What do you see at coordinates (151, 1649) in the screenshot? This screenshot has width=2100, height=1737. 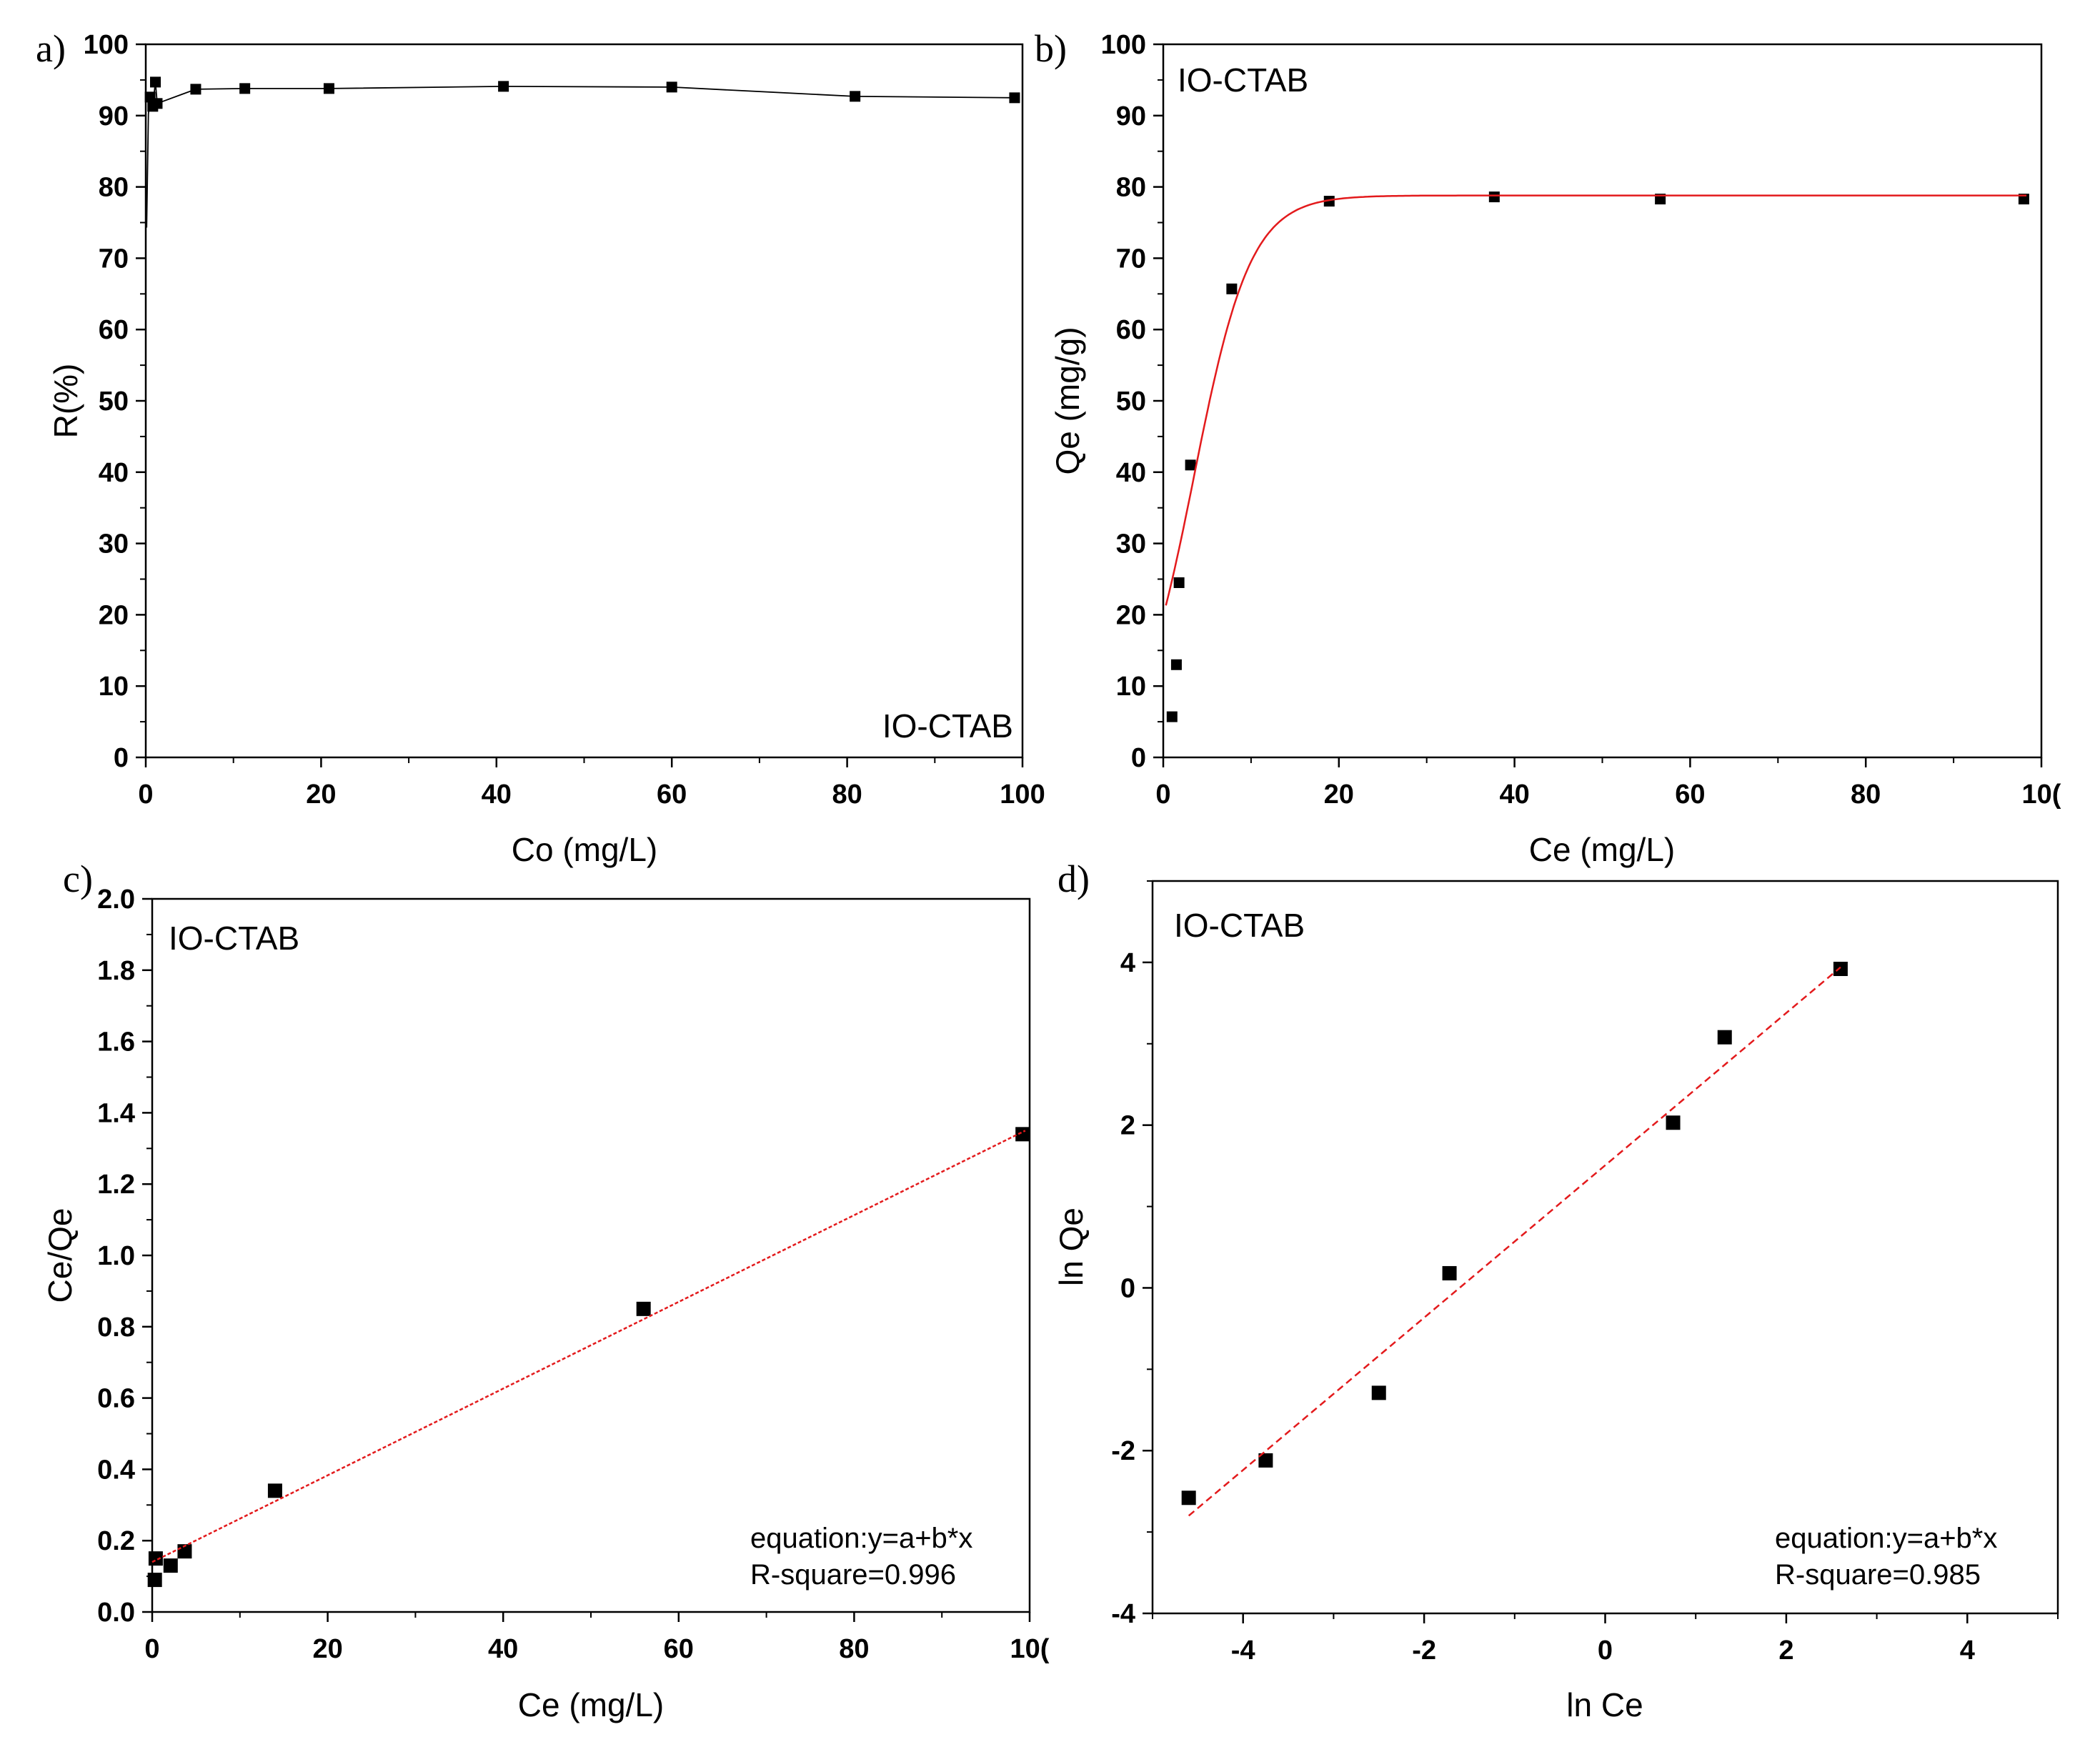 I see `panel-c-x-tick-label: 0` at bounding box center [151, 1649].